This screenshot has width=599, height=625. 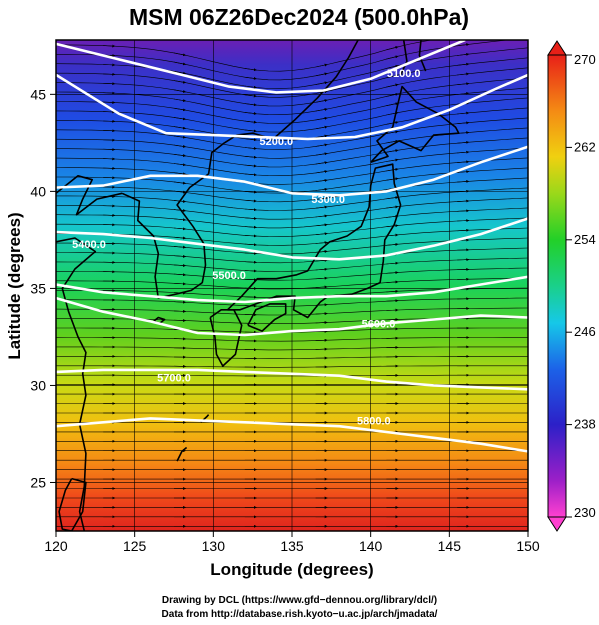 What do you see at coordinates (374, 421) in the screenshot?
I see `contour-label: 5800.0` at bounding box center [374, 421].